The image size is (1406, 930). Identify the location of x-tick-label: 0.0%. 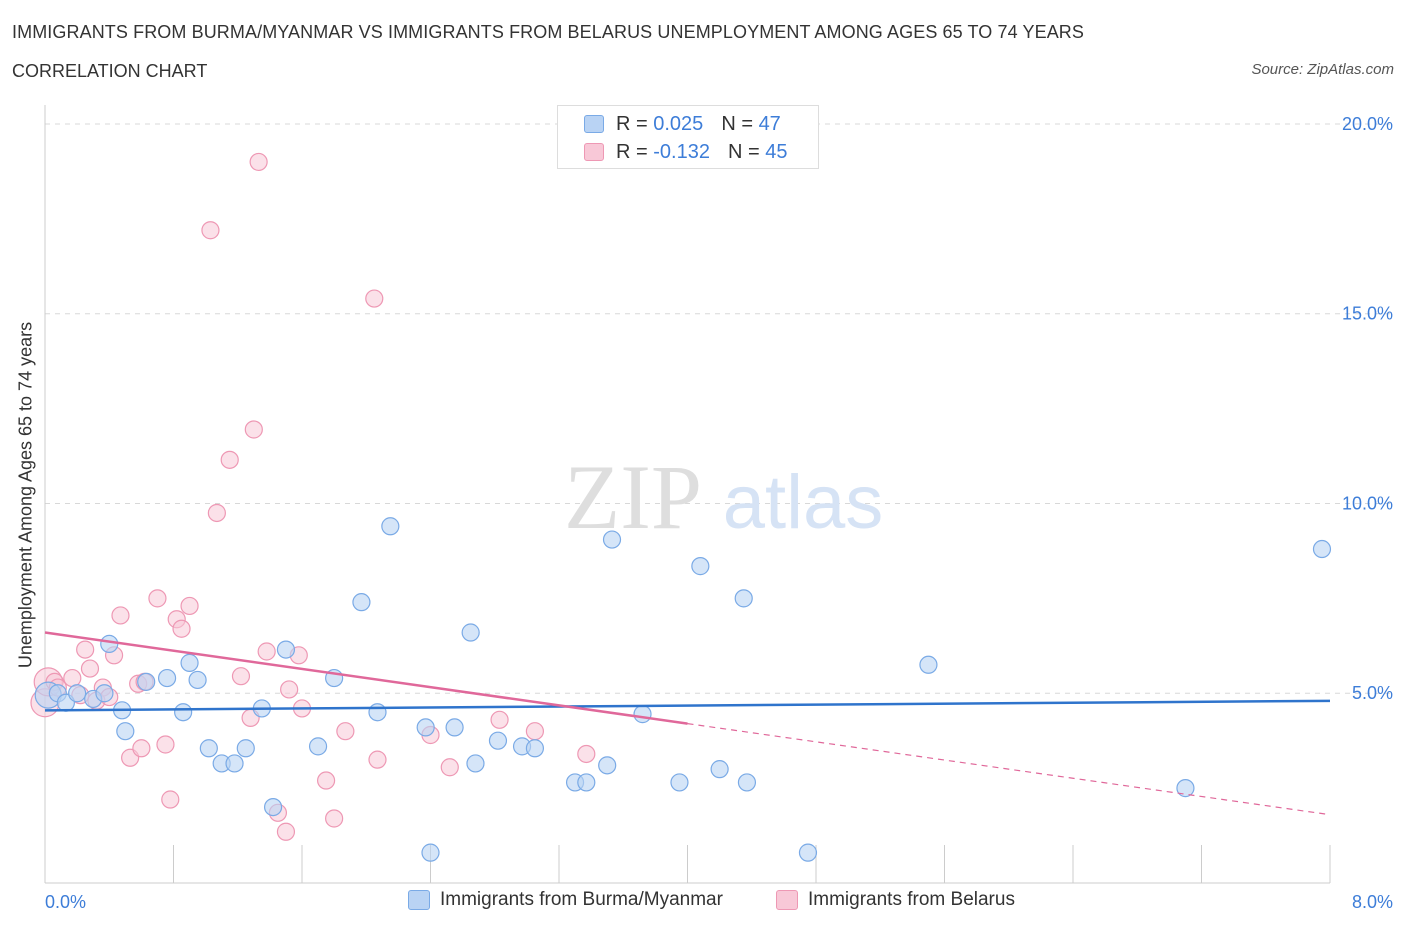
(65, 902).